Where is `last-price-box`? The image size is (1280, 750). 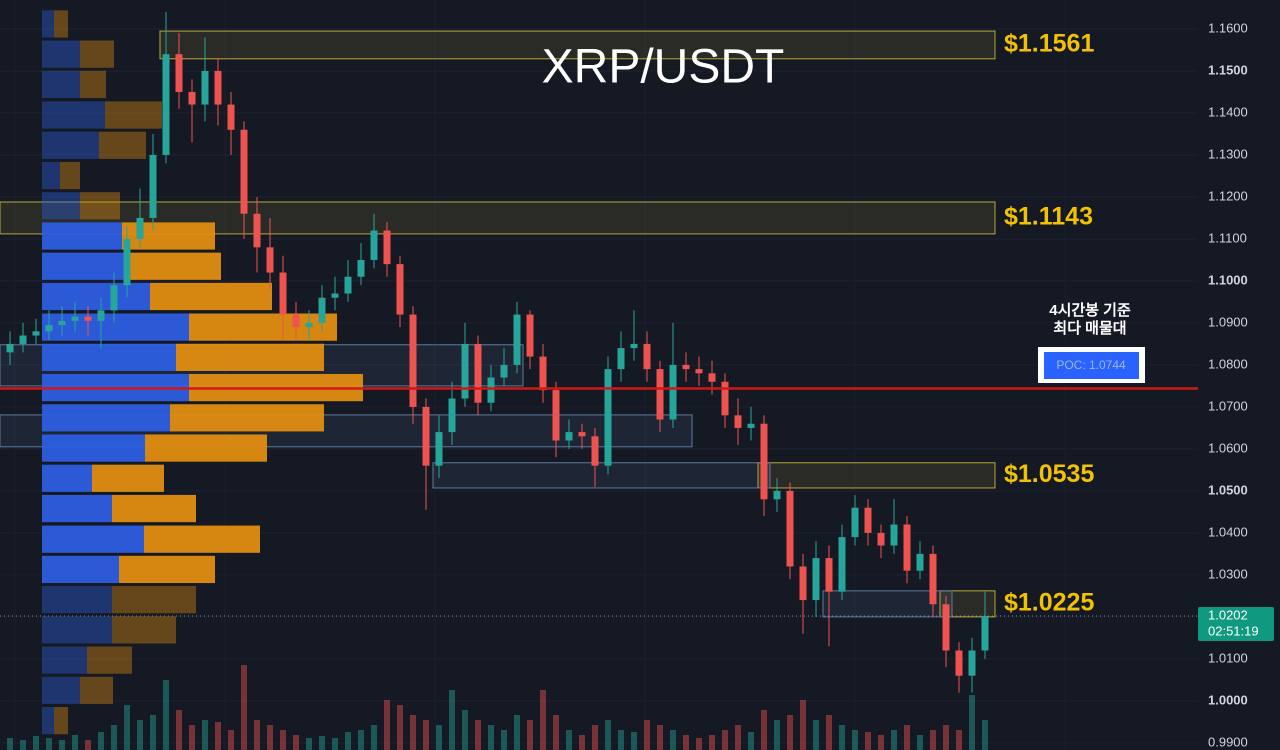
last-price-box is located at coordinates (1236, 624).